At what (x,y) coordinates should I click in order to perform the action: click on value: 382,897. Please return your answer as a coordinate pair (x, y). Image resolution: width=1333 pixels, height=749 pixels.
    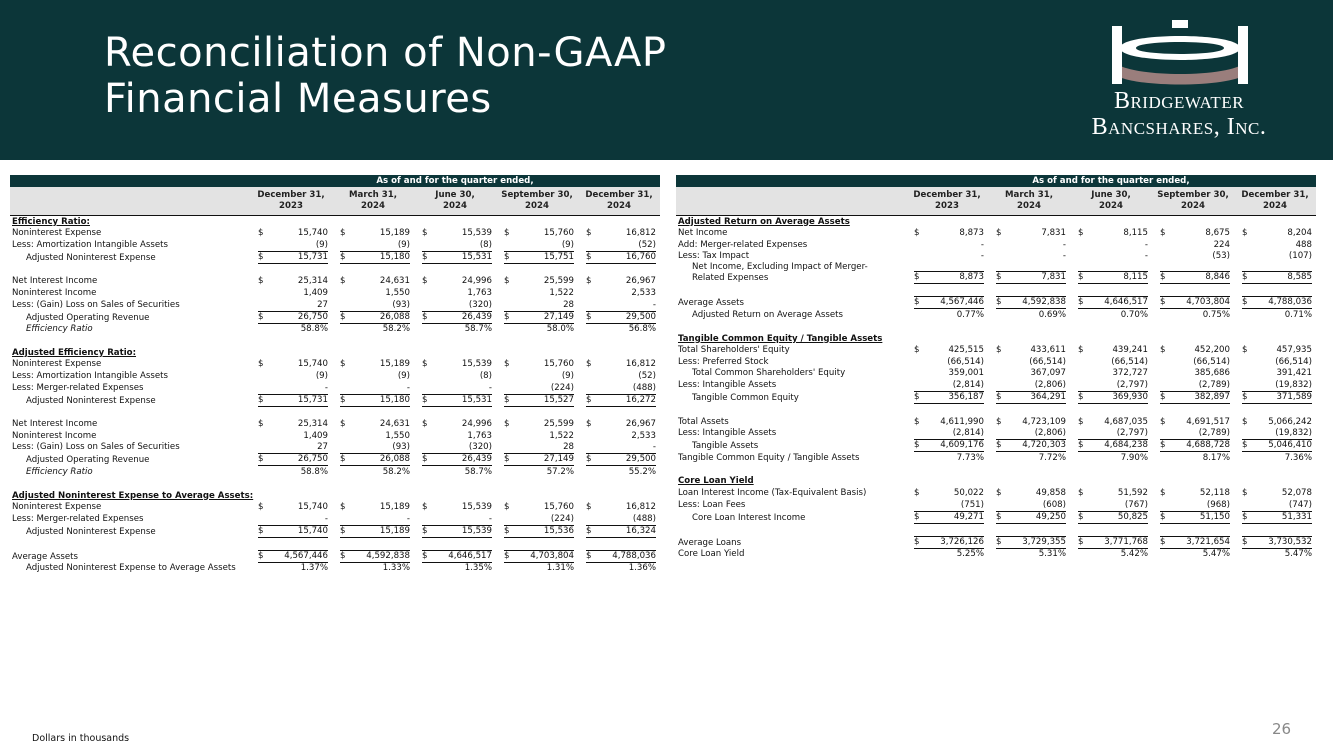
    Looking at the image, I should click on (1212, 396).